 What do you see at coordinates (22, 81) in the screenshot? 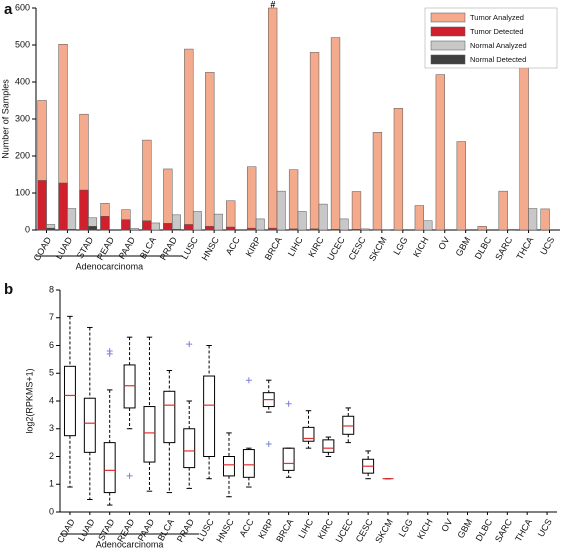
I see `y-tick-label: 400` at bounding box center [22, 81].